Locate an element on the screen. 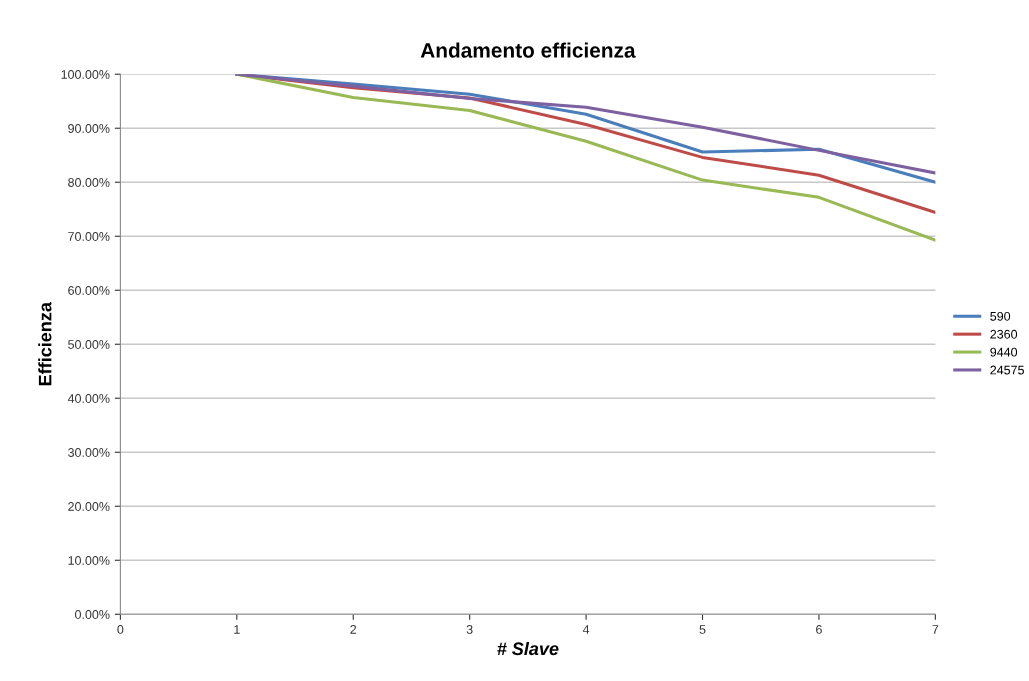 This screenshot has width=1029, height=681. y-tick-label: 30.00% is located at coordinates (89, 452).